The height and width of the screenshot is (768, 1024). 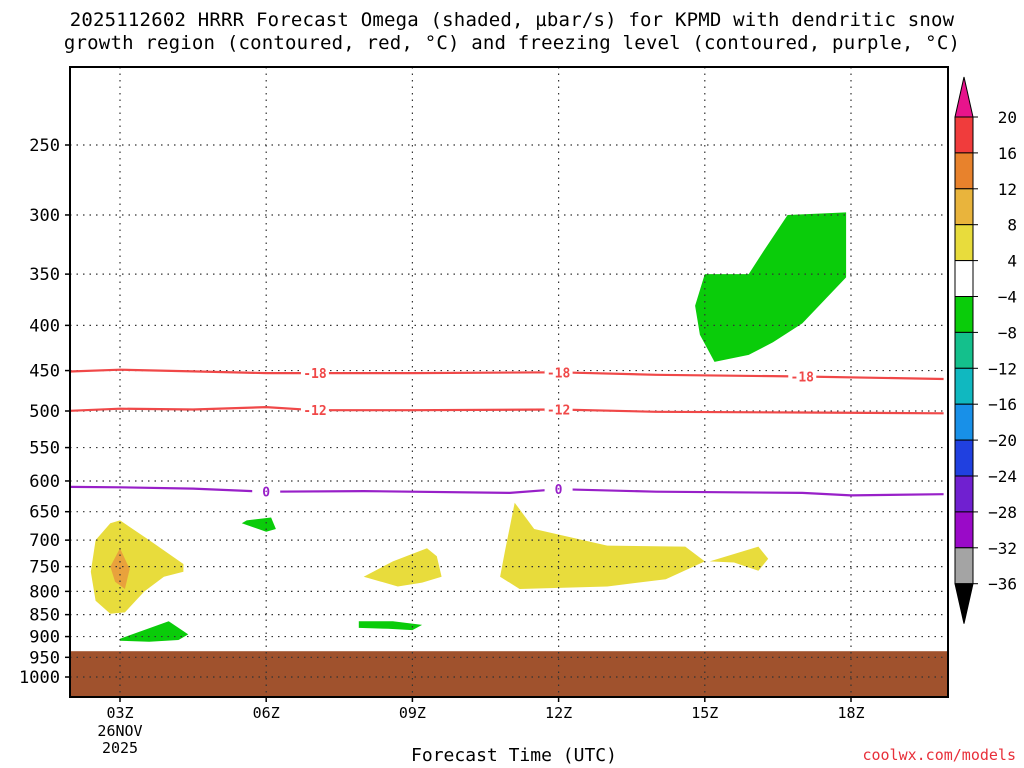 What do you see at coordinates (704, 713) in the screenshot?
I see `x-tick-label-15Z: 15Z` at bounding box center [704, 713].